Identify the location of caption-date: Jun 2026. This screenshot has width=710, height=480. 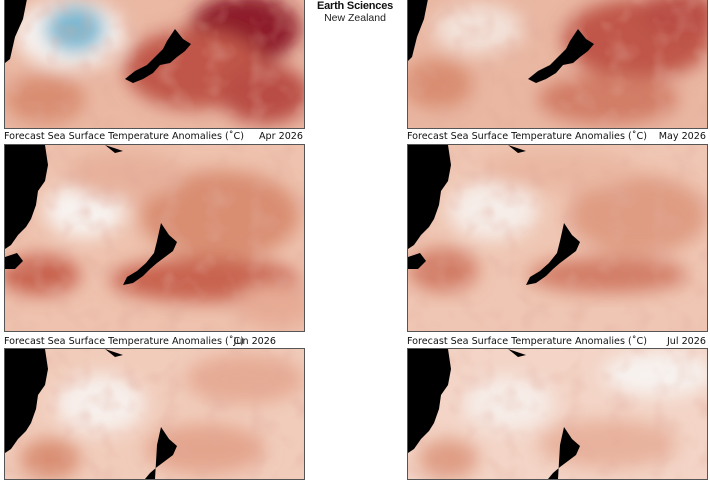
(254, 341).